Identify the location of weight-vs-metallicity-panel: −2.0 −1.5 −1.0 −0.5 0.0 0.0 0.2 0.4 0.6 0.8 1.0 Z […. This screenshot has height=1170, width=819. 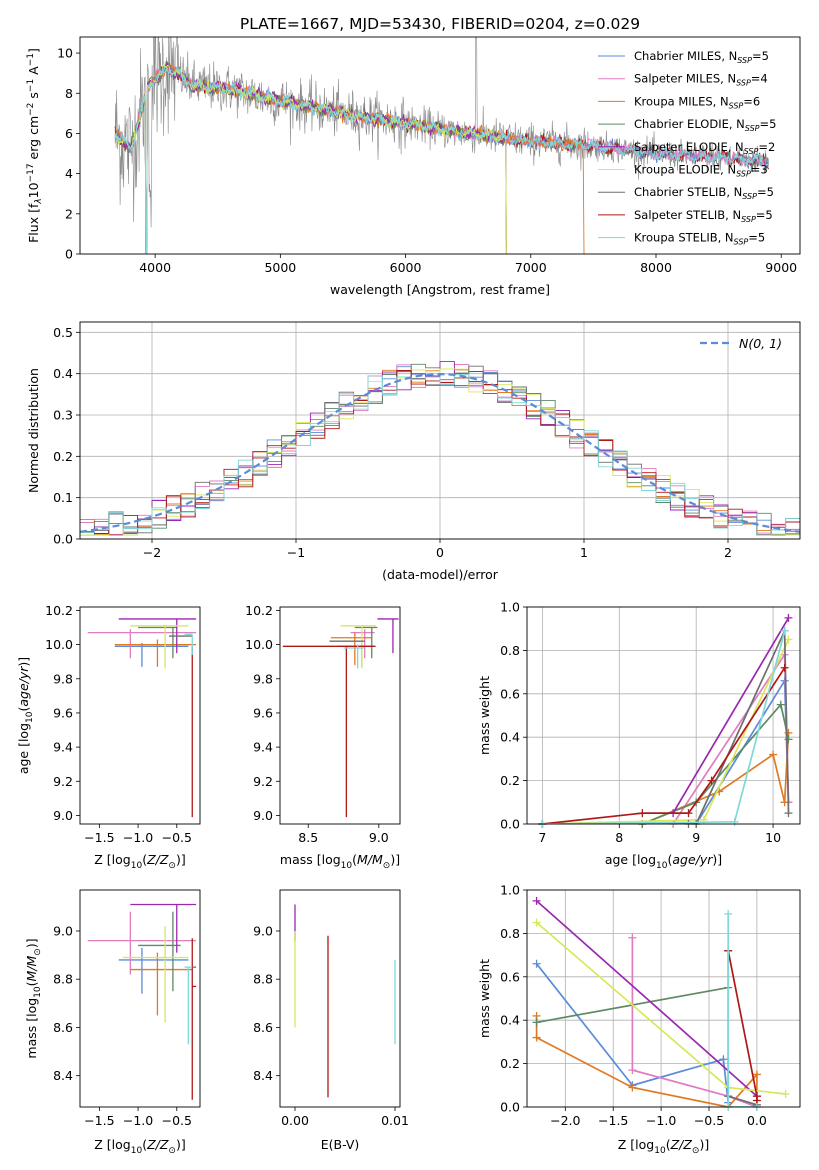
(639, 1019).